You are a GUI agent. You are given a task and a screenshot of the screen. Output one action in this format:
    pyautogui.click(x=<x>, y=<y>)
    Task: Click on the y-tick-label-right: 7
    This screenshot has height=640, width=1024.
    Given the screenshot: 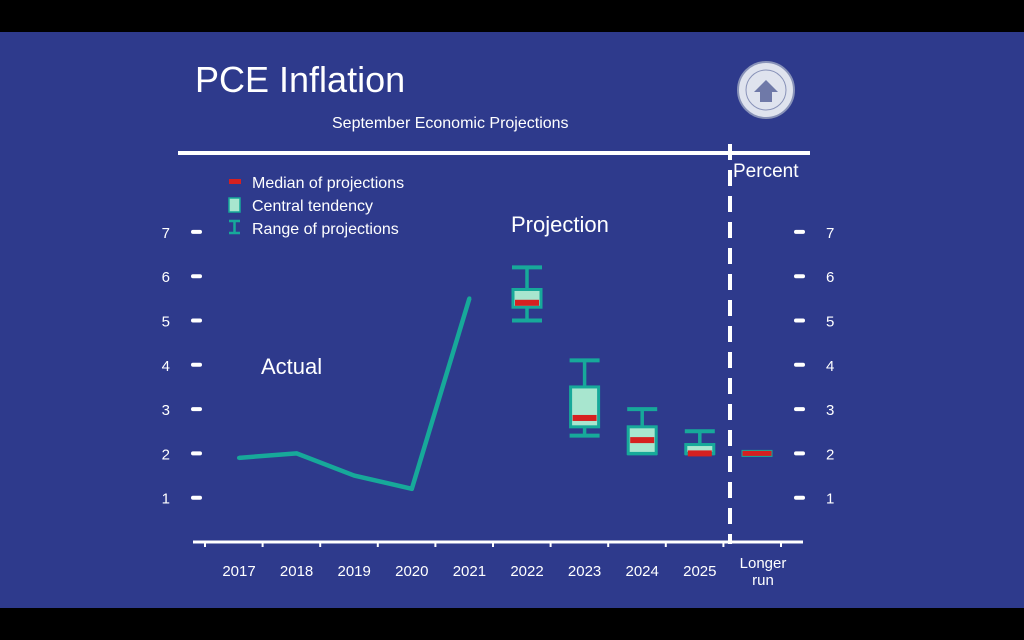 What is the action you would take?
    pyautogui.click(x=830, y=233)
    